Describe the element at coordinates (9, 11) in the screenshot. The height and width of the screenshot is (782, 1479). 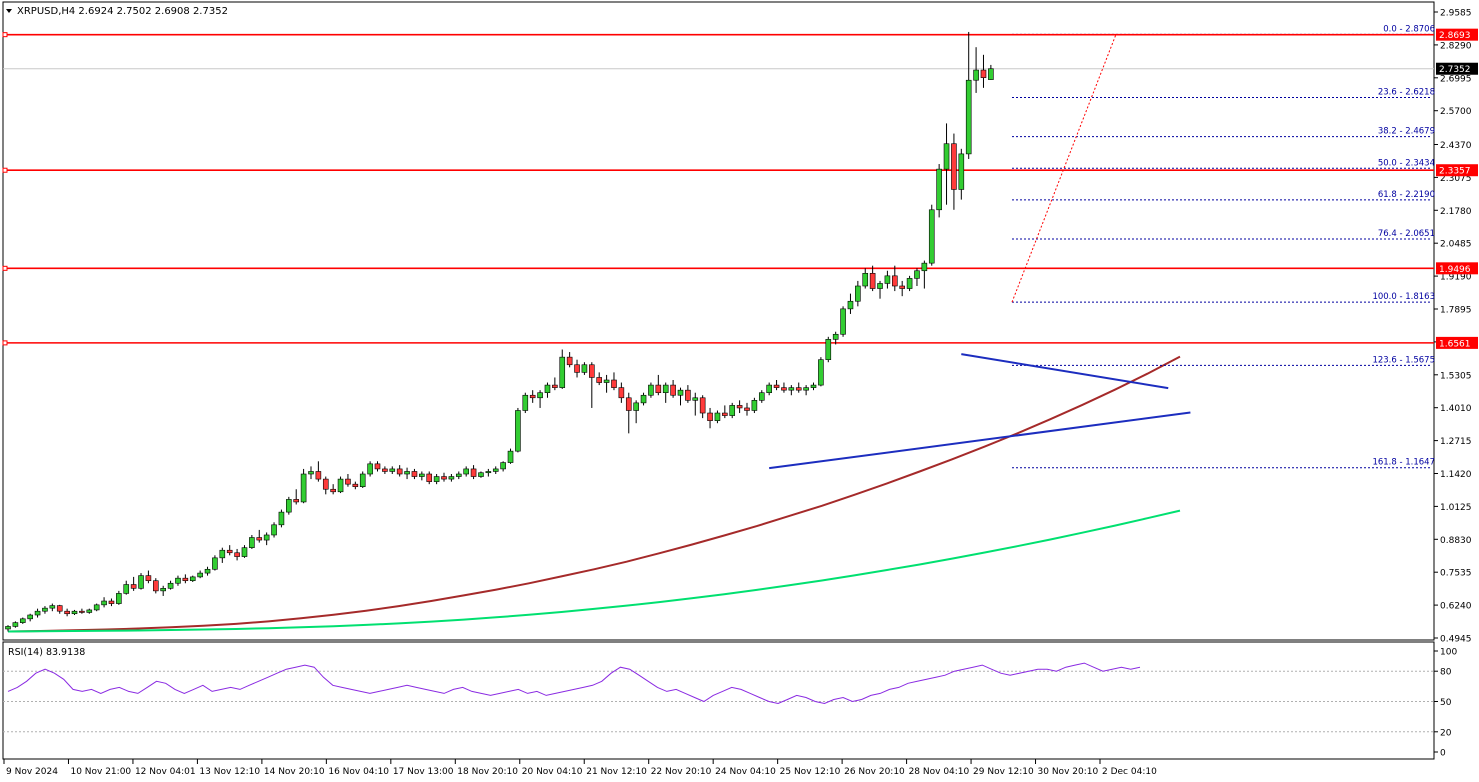
I see `symbol-menu-arrow-icon` at that location.